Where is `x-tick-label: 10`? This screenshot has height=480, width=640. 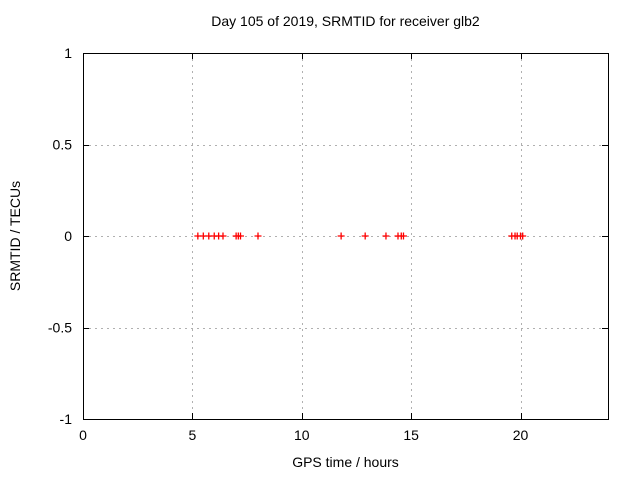 x-tick-label: 10 is located at coordinates (302, 435).